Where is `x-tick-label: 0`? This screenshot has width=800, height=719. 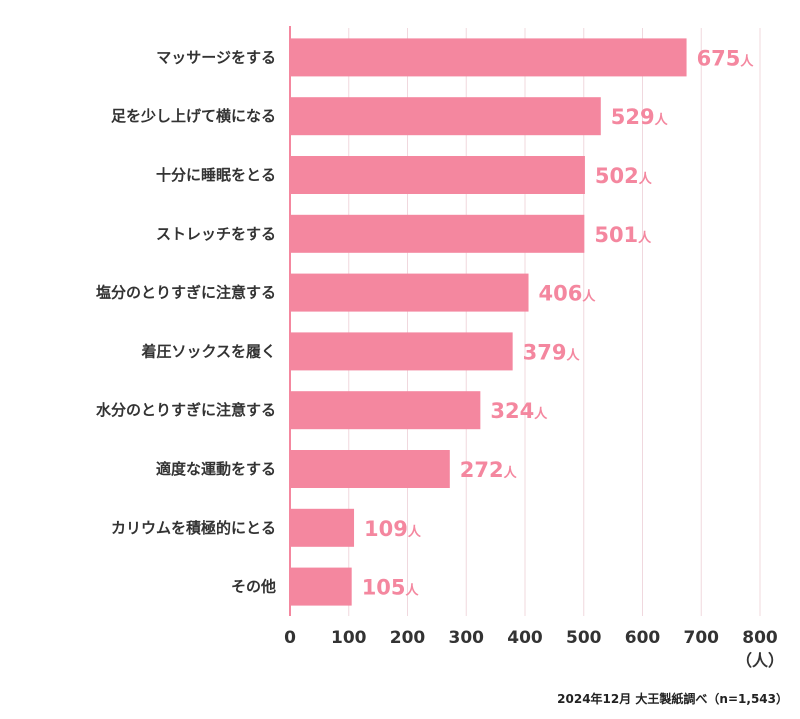 x-tick-label: 0 is located at coordinates (290, 638).